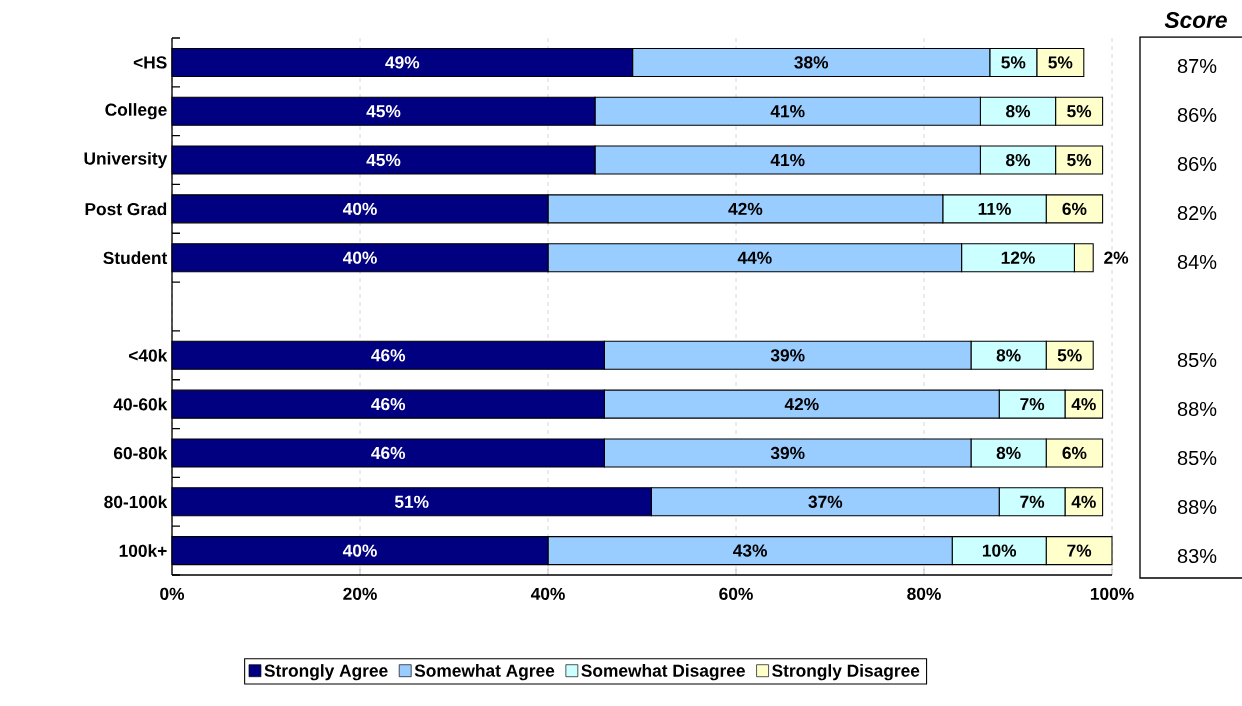 Image resolution: width=1242 pixels, height=706 pixels. Describe the element at coordinates (1116, 257) in the screenshot. I see `data-label: 2%` at that location.